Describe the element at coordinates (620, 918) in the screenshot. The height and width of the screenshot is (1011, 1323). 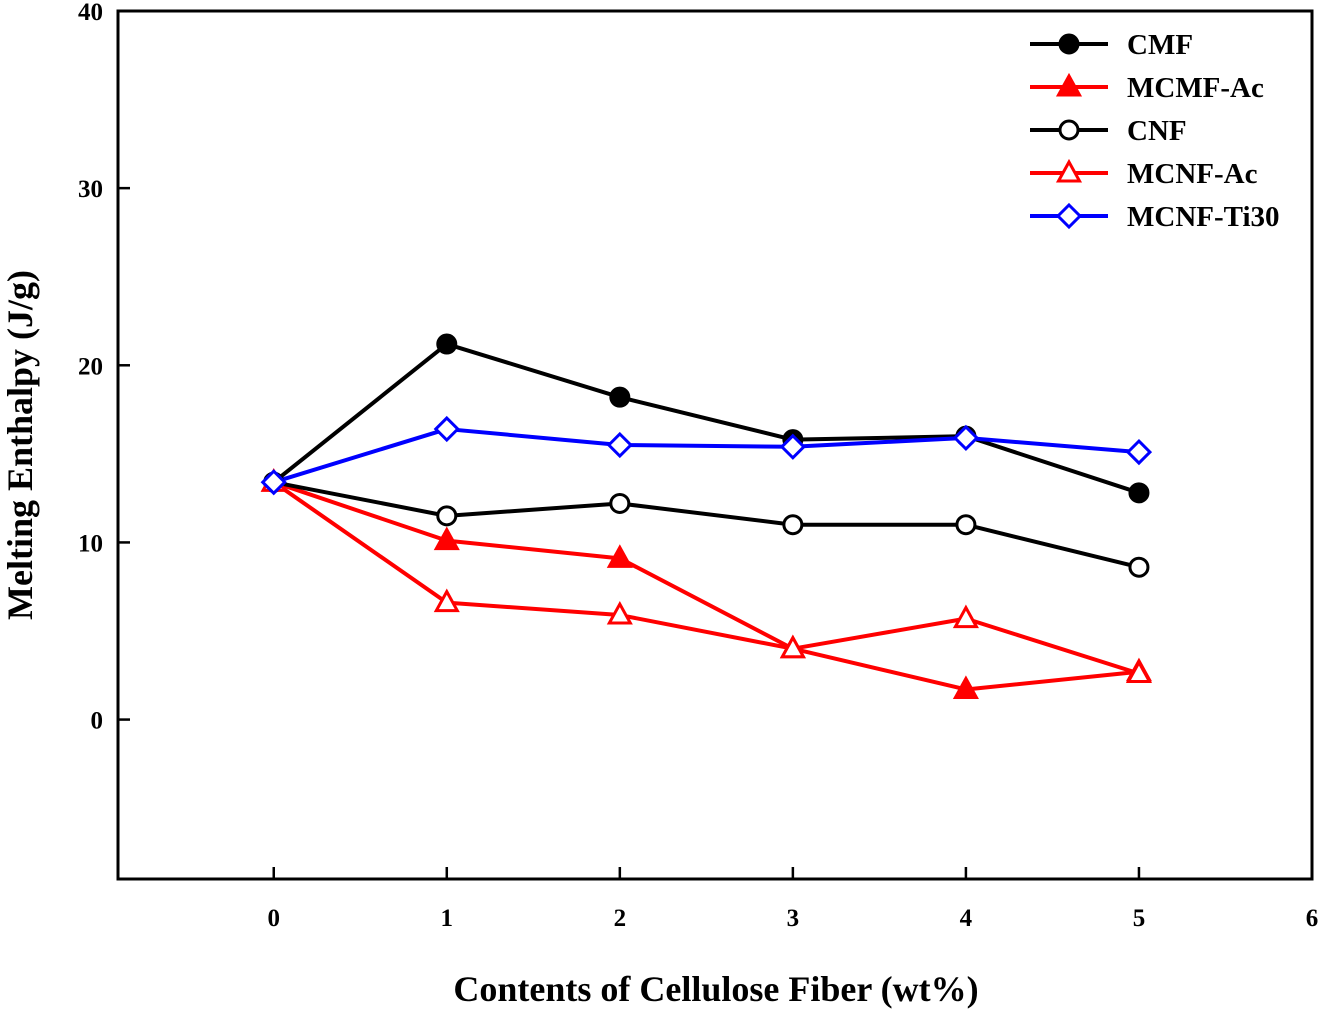
I see `x-tick-label: 2` at that location.